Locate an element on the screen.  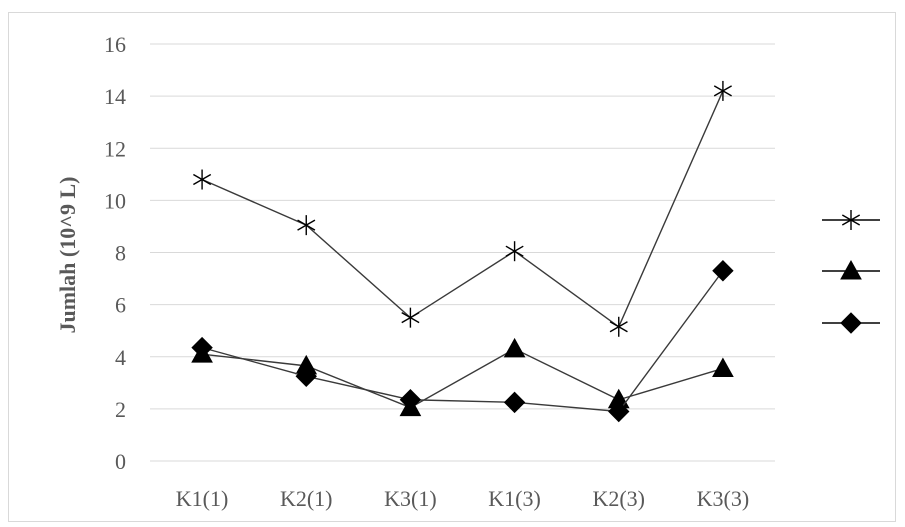
x-axis-ticks: K1(1) K2(1) K3(1) K1(3) K2(3) K3(3) is located at coordinates (462, 498).